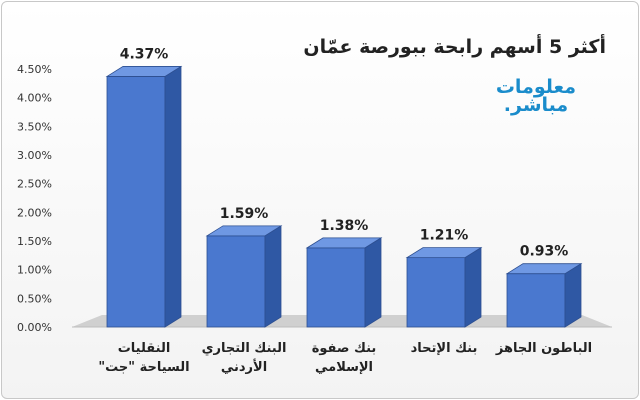  Describe the element at coordinates (34, 126) in the screenshot. I see `y-tick-label: 3.50%` at that location.